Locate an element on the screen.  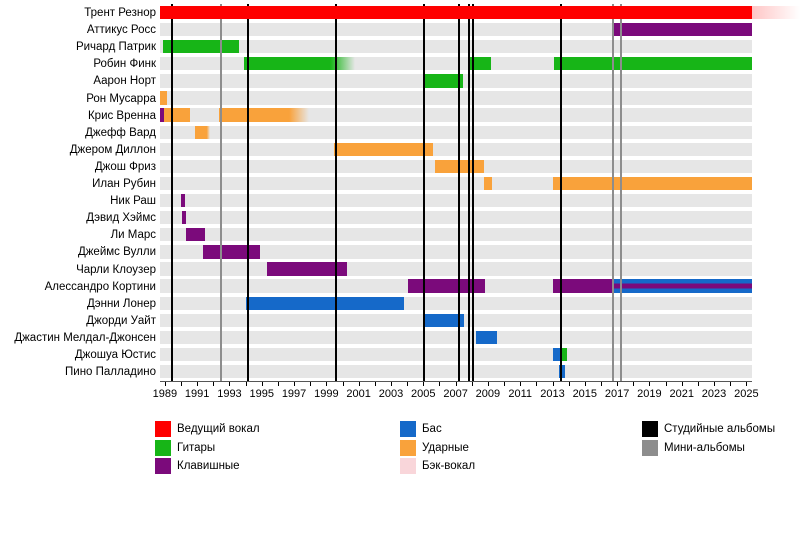
member-label: Джорди Уайт is located at coordinates (121, 320).